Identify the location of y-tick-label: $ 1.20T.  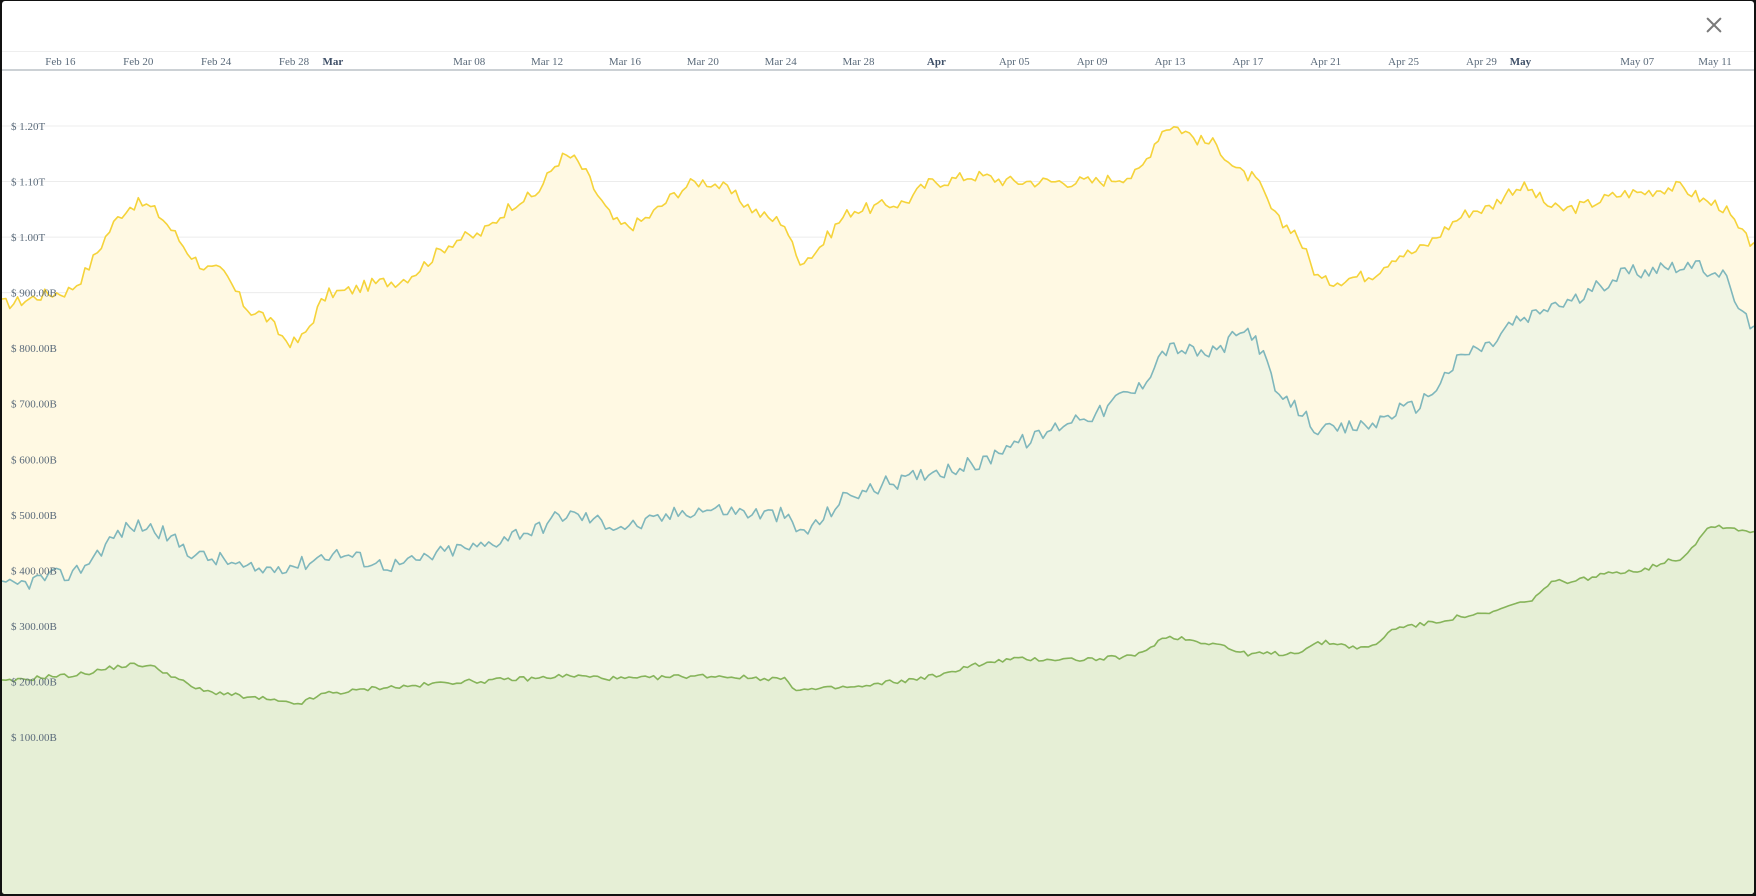
(28, 127).